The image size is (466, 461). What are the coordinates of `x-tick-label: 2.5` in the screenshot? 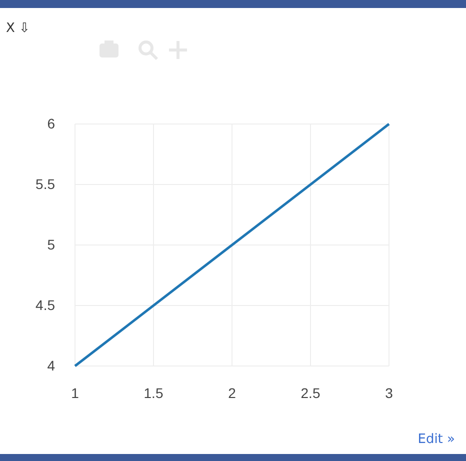 It's located at (310, 392).